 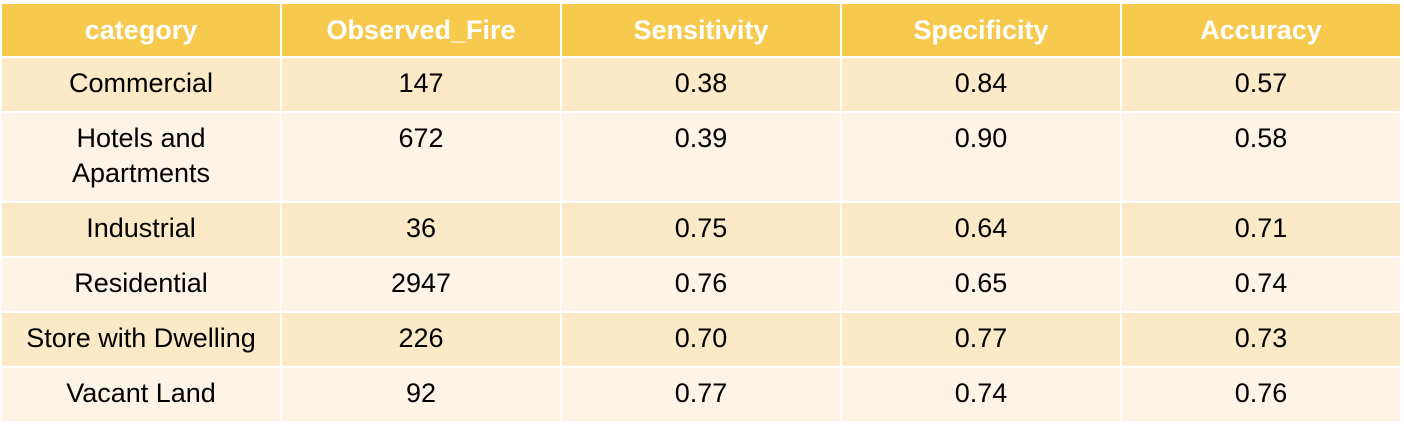 I want to click on cell-accuracy: 0.58, so click(x=1261, y=157).